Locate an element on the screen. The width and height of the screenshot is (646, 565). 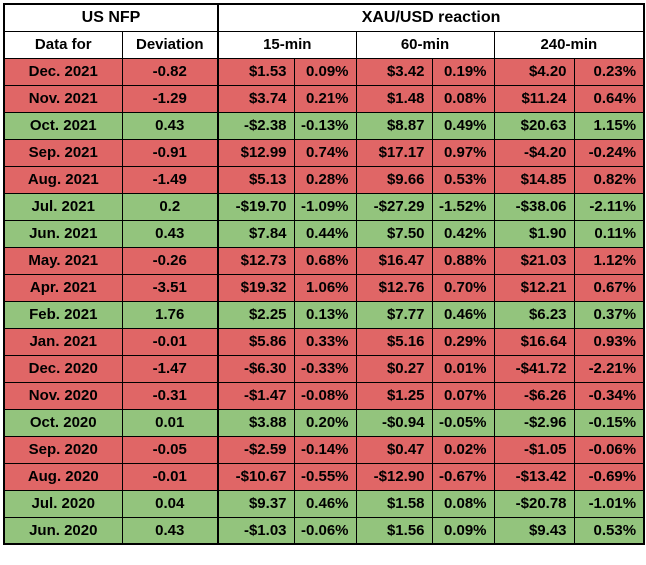
pct-240-cell: -2.11% is located at coordinates (609, 206).